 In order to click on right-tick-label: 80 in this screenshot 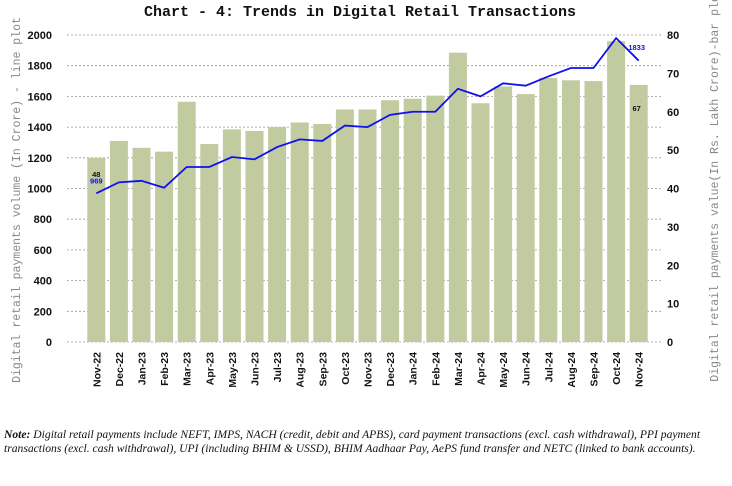, I will do `click(673, 36)`.